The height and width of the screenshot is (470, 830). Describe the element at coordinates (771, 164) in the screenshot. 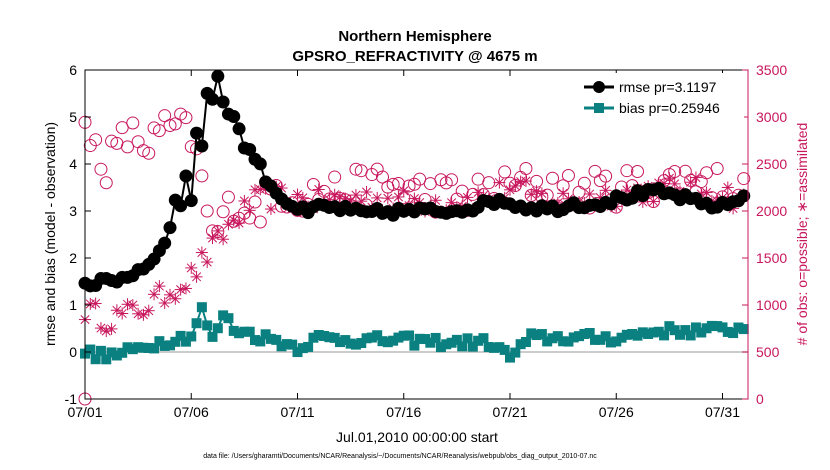

I see `y-right-tick-label: 2500` at that location.